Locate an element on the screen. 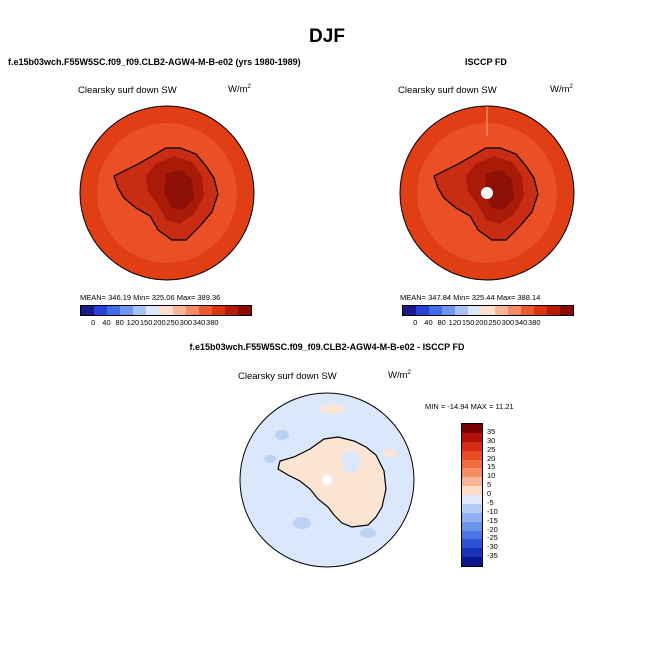 The height and width of the screenshot is (654, 654). colorbar-tick-label: 35 is located at coordinates (491, 431).